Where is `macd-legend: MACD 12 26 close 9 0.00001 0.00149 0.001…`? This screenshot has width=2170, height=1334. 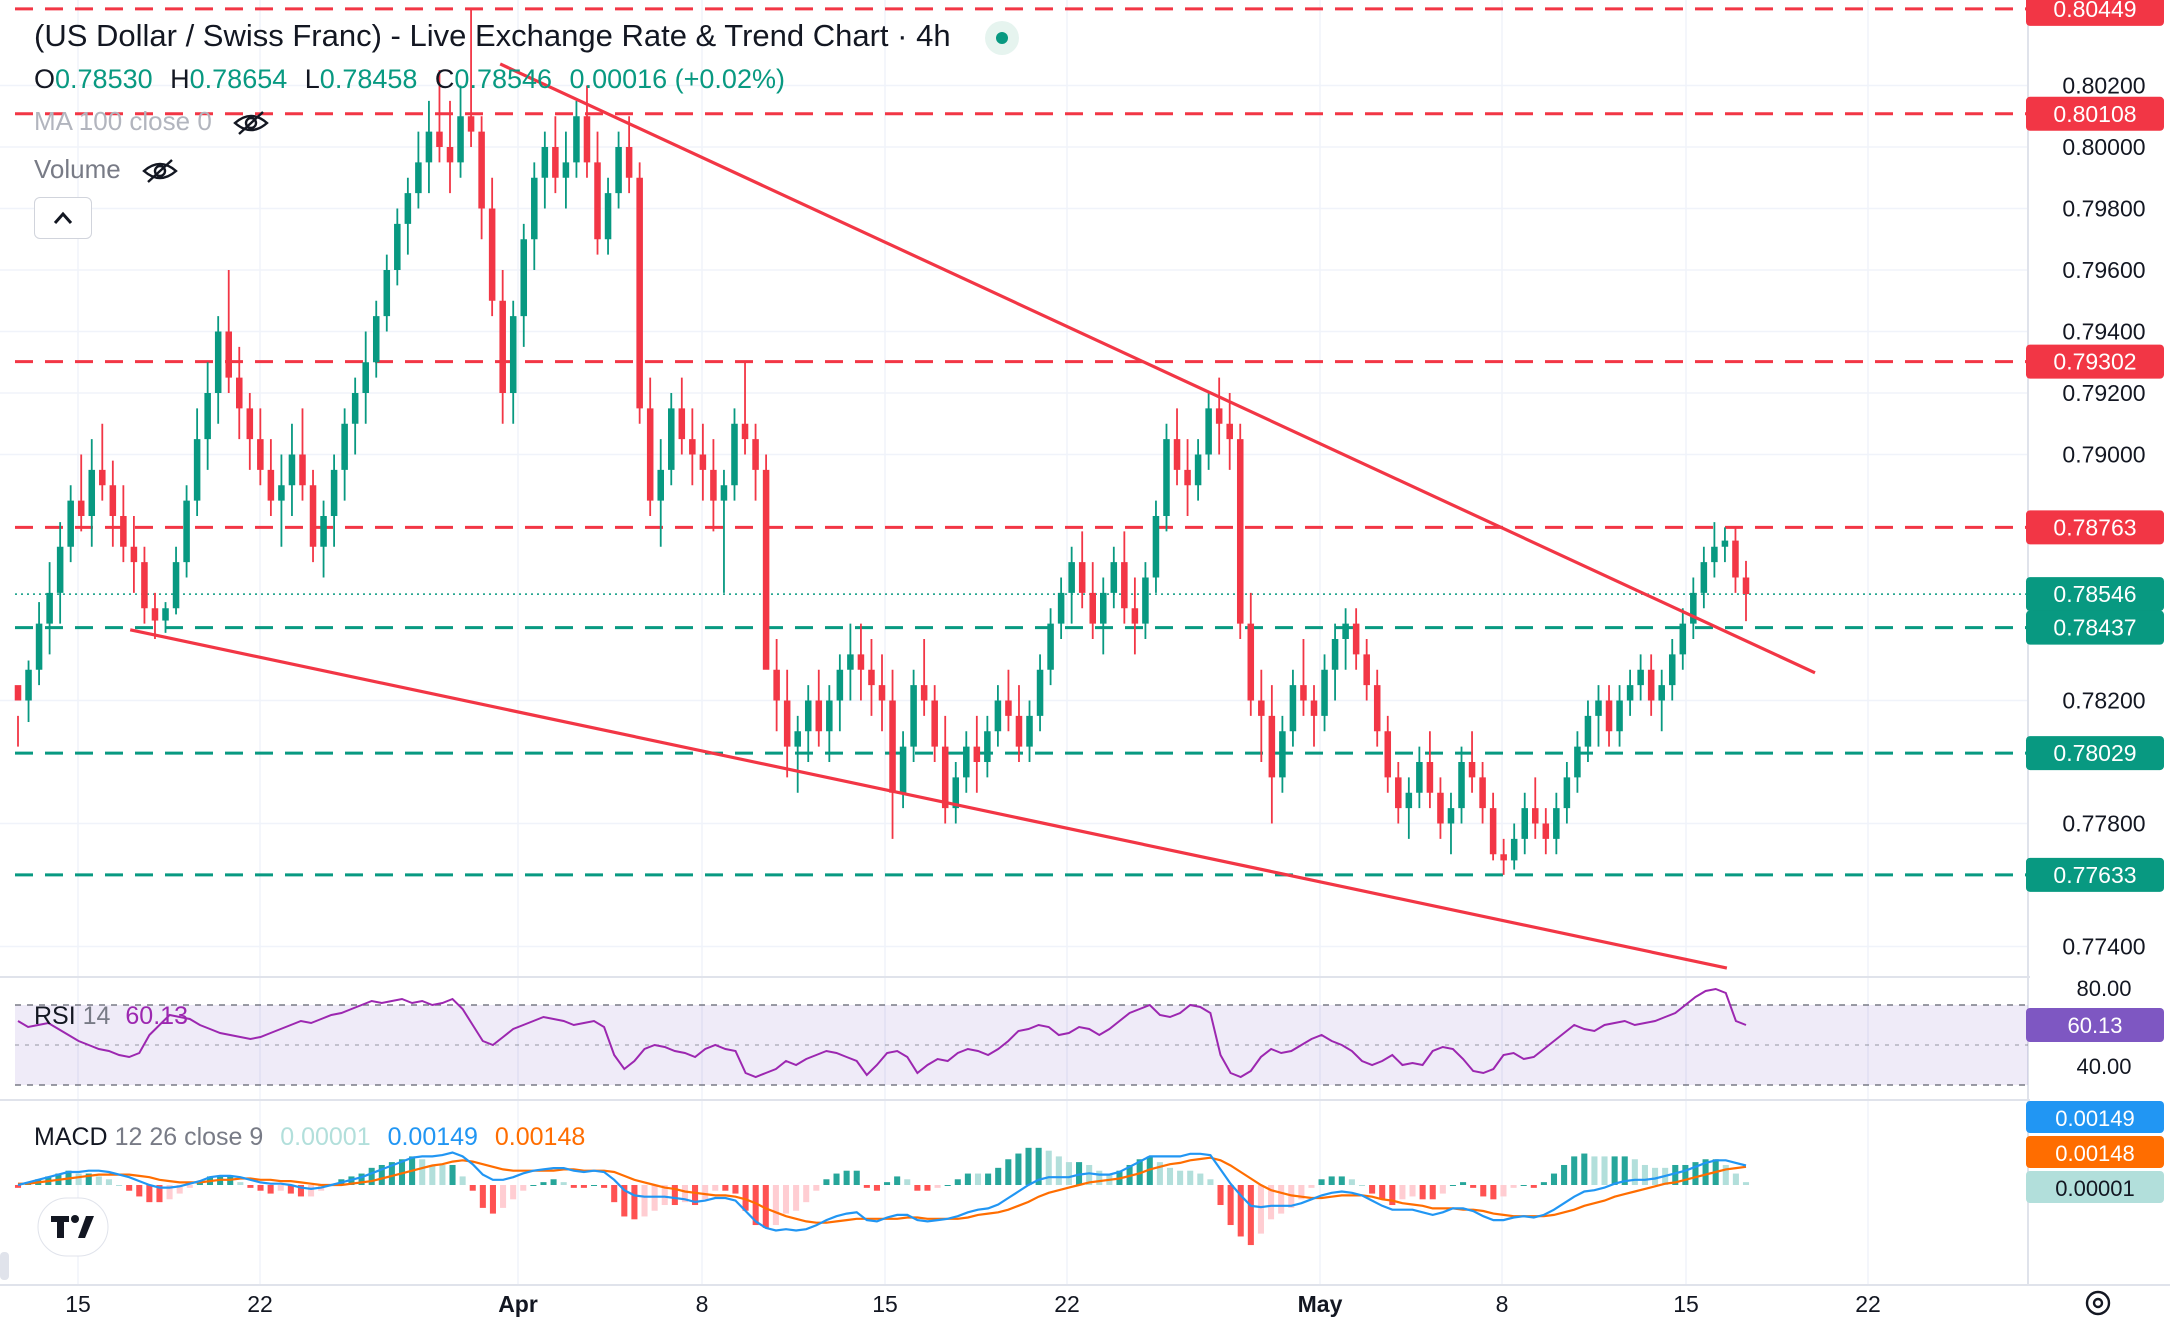 macd-legend: MACD 12 26 close 9 0.00001 0.00149 0.001… is located at coordinates (309, 1137).